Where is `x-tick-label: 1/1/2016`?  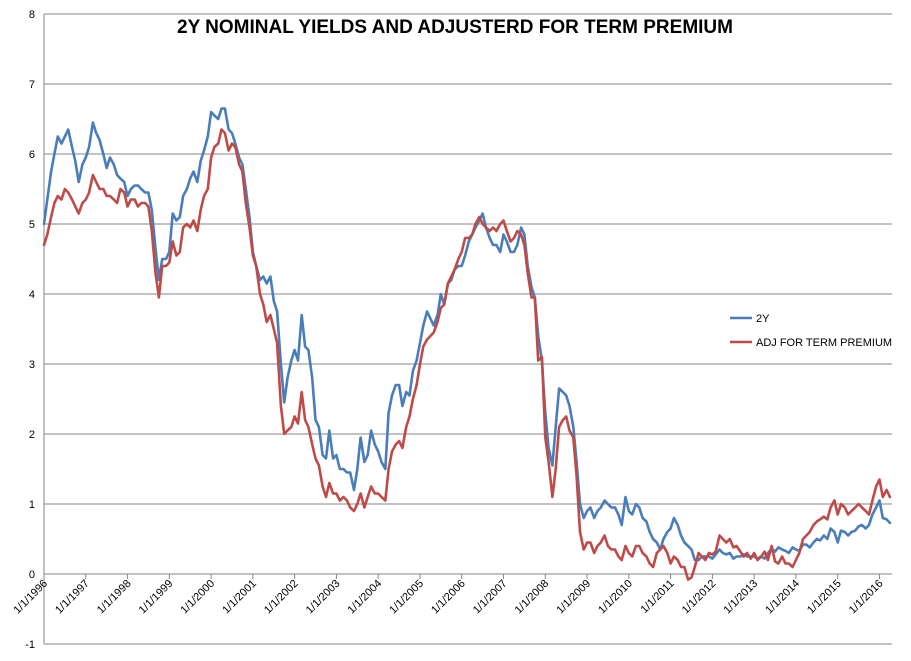 x-tick-label: 1/1/2016 is located at coordinates (866, 597).